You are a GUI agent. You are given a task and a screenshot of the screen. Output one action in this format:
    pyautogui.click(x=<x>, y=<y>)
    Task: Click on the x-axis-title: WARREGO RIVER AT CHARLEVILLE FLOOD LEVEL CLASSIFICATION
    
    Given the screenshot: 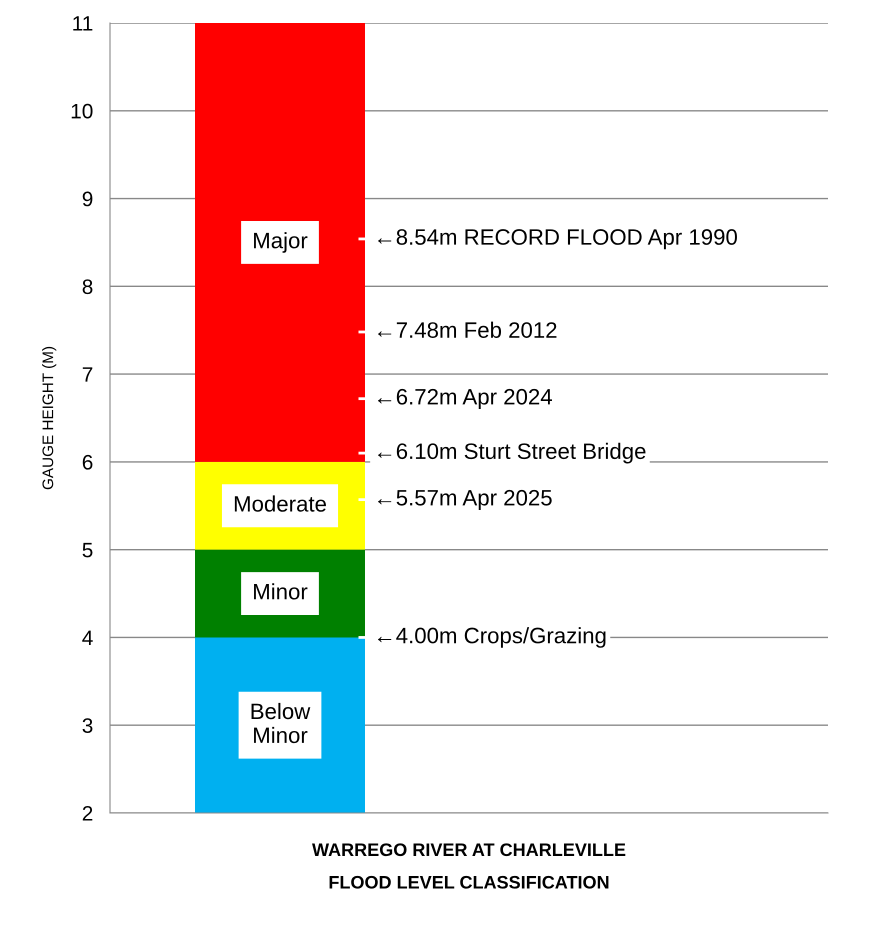 What is the action you would take?
    pyautogui.click(x=469, y=866)
    